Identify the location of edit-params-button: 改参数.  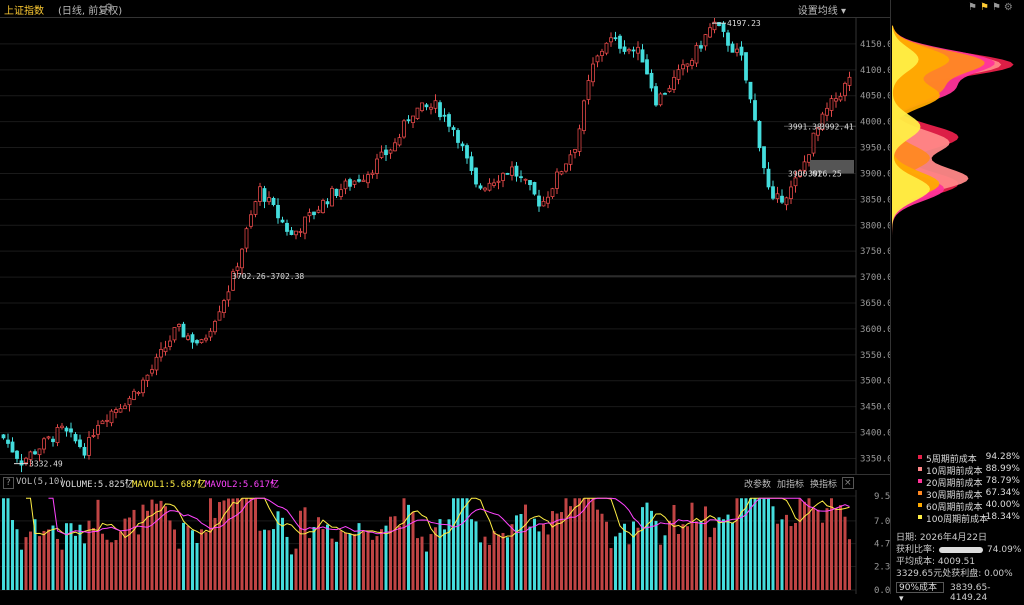
(758, 485).